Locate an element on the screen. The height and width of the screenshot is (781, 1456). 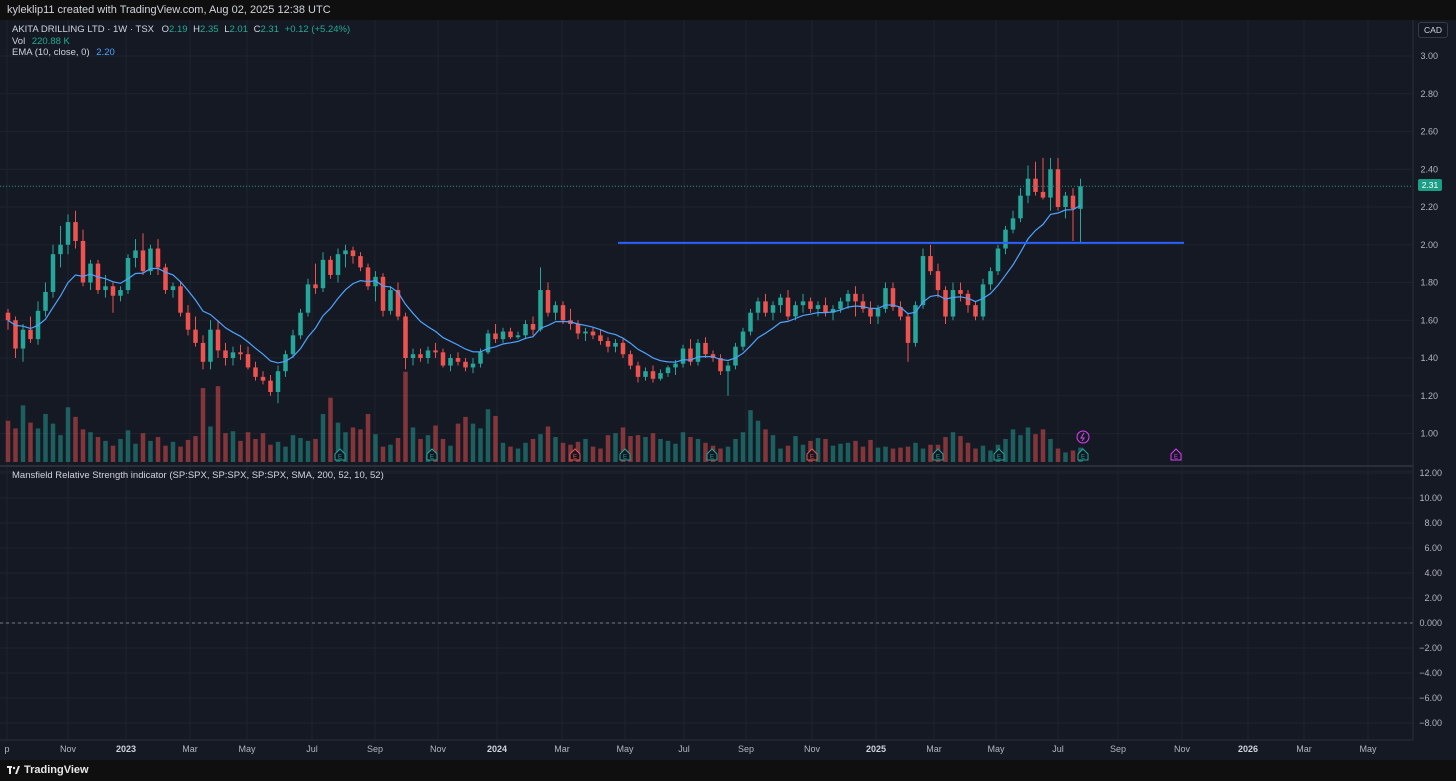
indicator-axis-label: −6.00 is located at coordinates (1430, 698).